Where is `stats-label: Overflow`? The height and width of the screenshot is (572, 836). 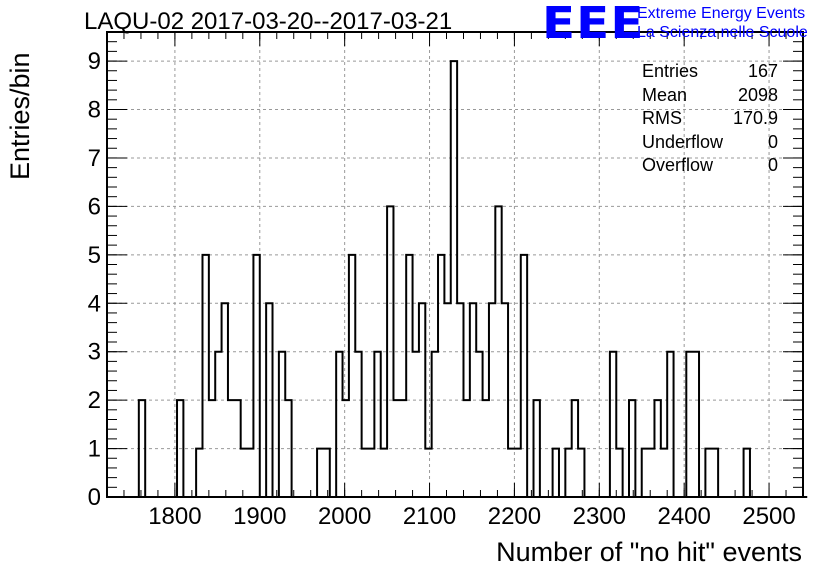 stats-label: Overflow is located at coordinates (678, 165).